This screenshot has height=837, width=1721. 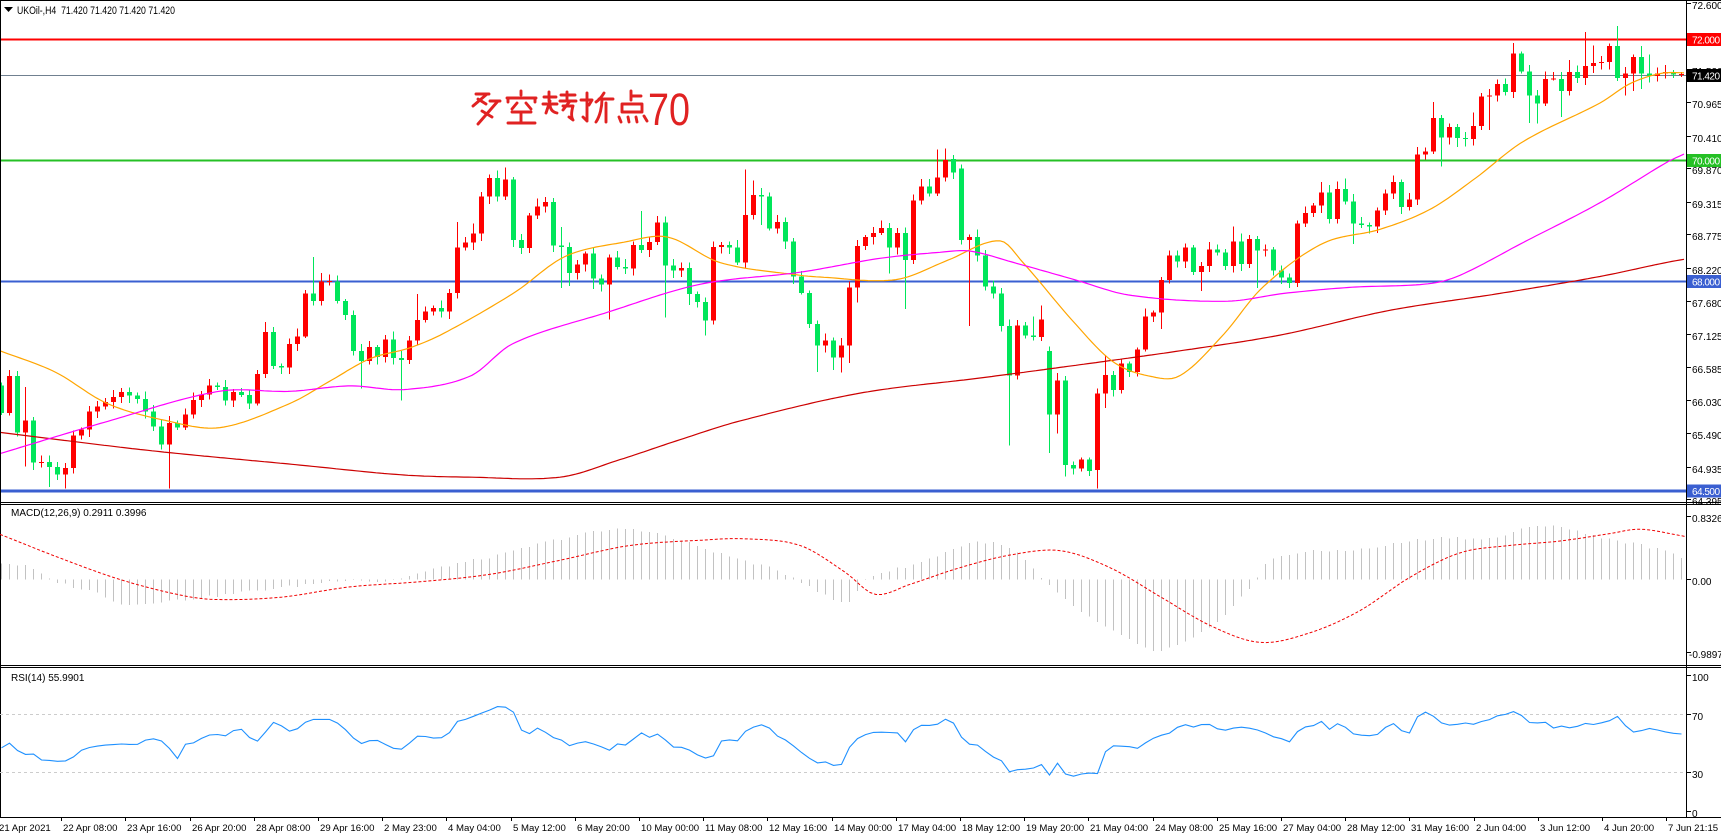 What do you see at coordinates (1706, 337) in the screenshot?
I see `svg-text: 67.125` at bounding box center [1706, 337].